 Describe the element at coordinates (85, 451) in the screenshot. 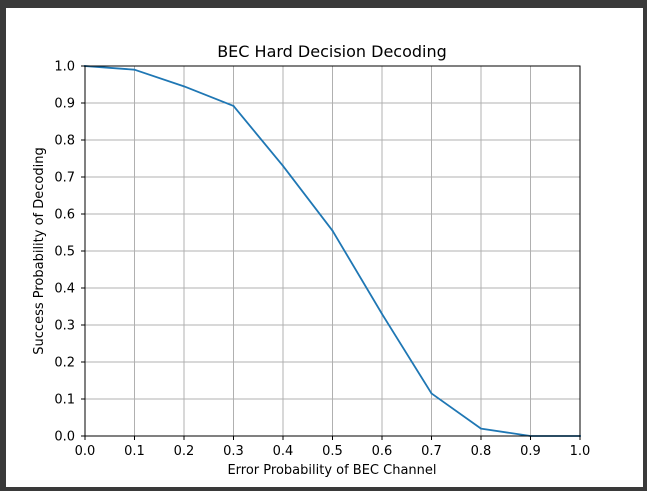

I see `x-tick-label: 0.0` at that location.